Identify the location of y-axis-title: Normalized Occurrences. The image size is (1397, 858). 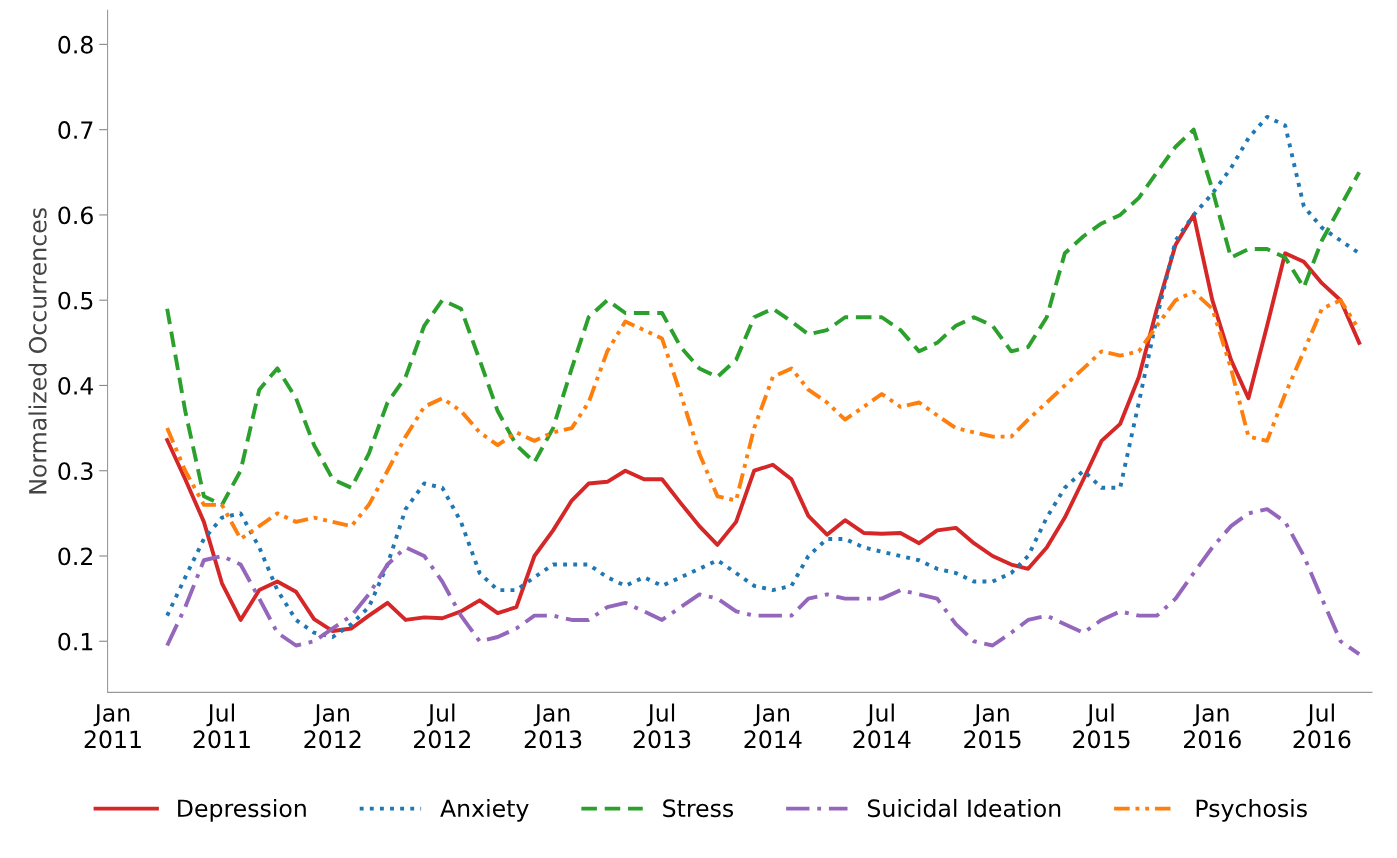
(37, 351).